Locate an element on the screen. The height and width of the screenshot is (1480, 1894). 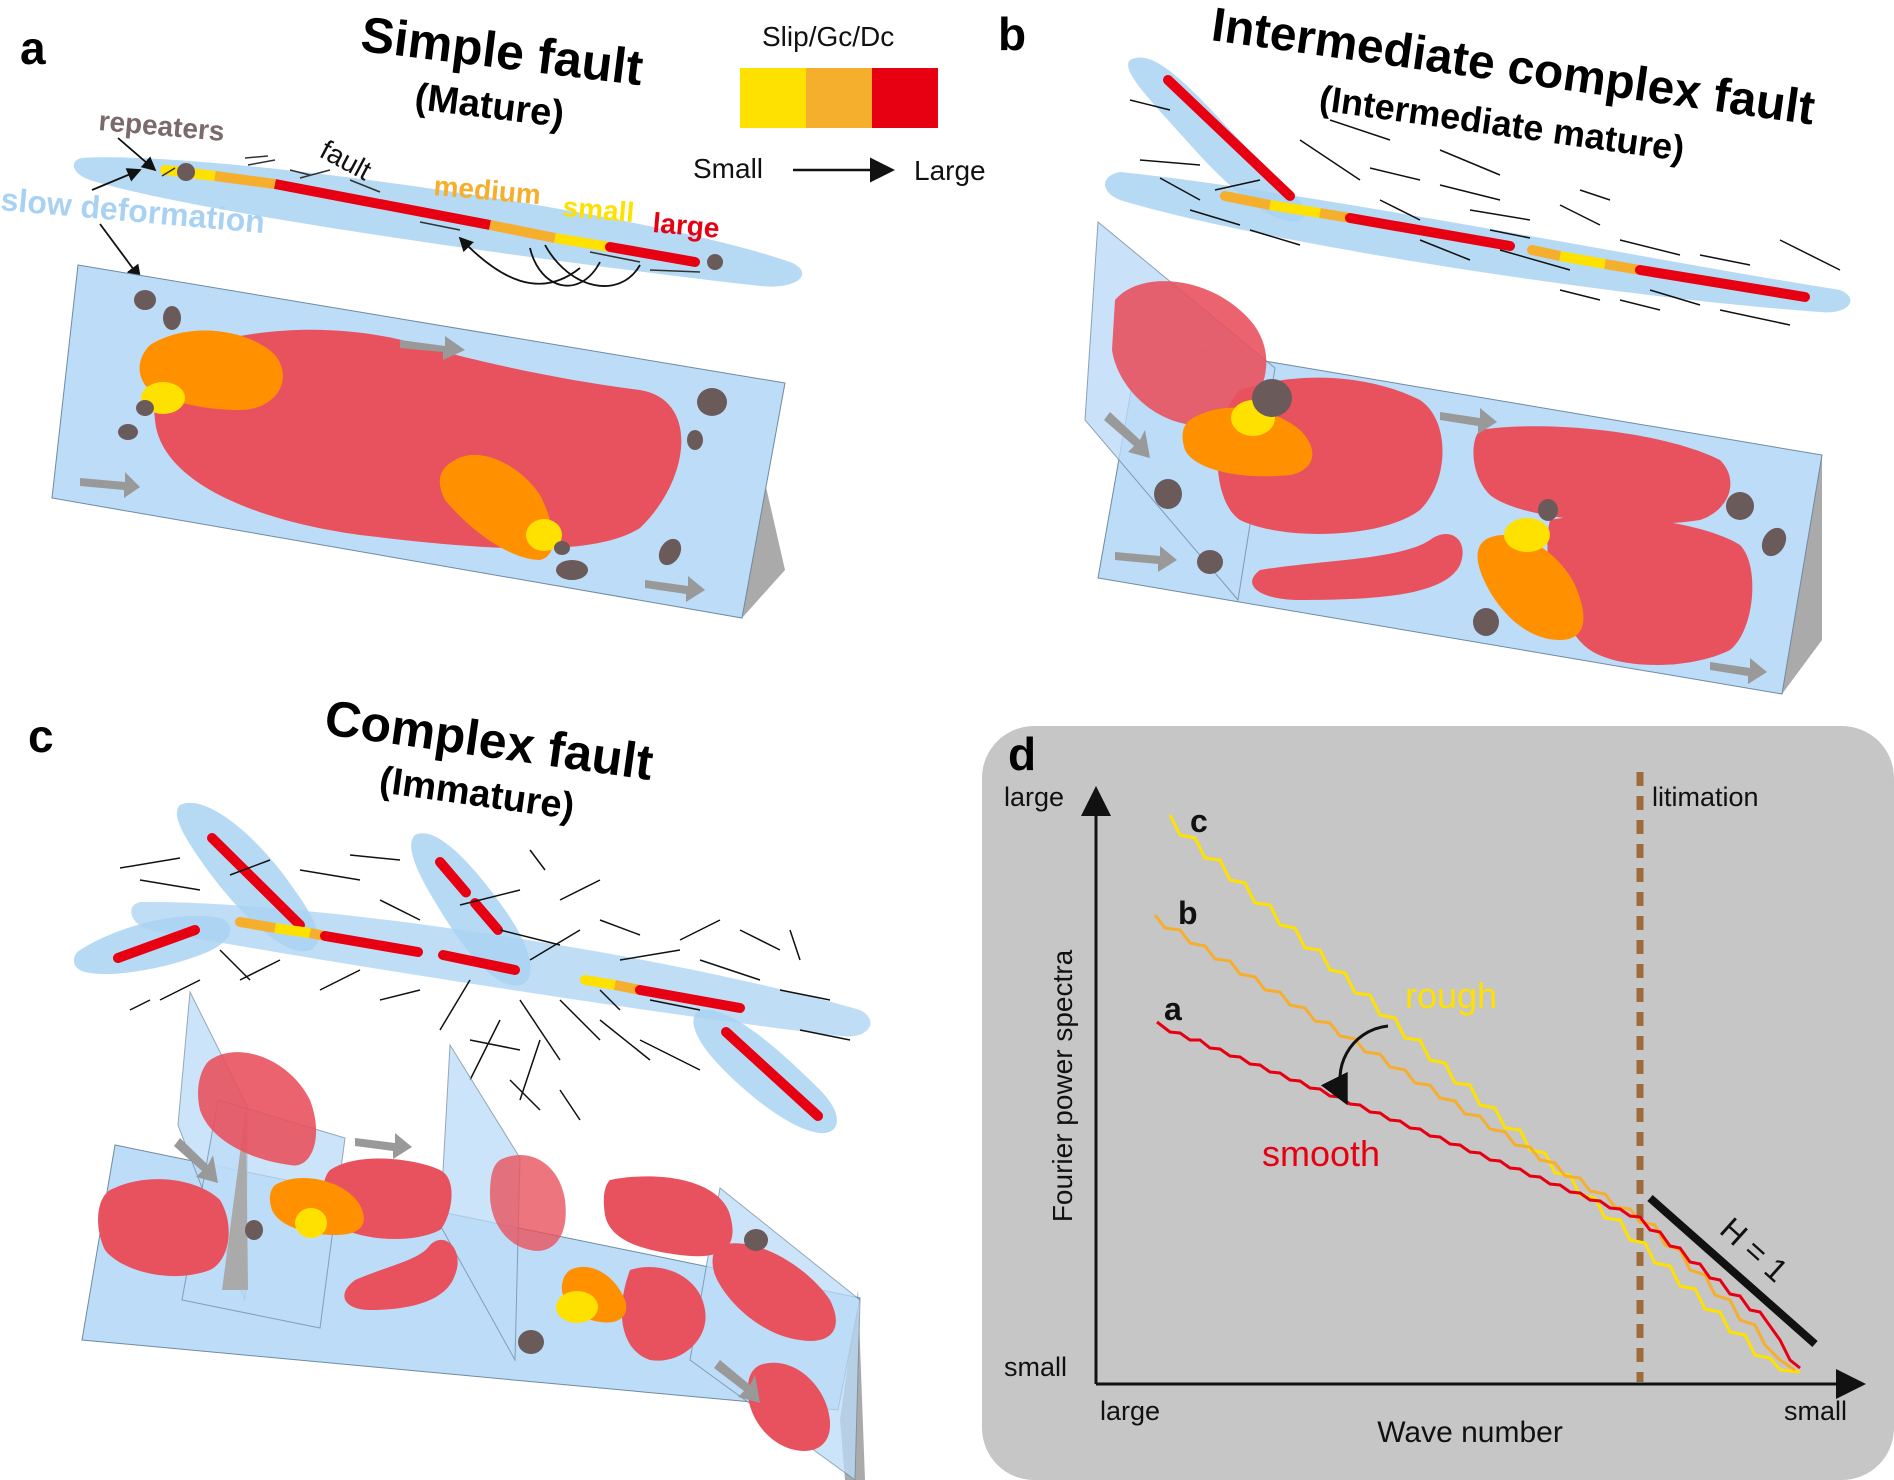
panel-a-title: Simple fault is located at coordinates (502, 51).